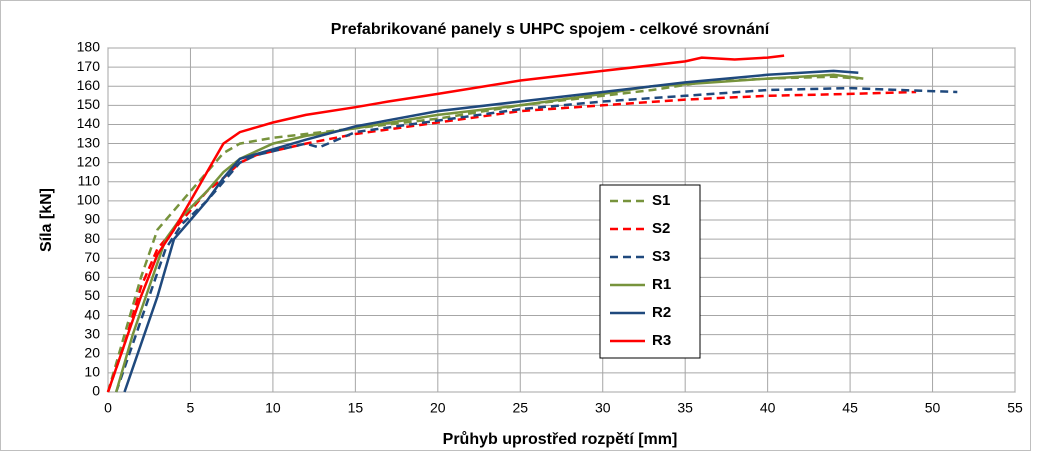 This screenshot has width=1043, height=451. I want to click on y-tick-label: 130, so click(89, 142).